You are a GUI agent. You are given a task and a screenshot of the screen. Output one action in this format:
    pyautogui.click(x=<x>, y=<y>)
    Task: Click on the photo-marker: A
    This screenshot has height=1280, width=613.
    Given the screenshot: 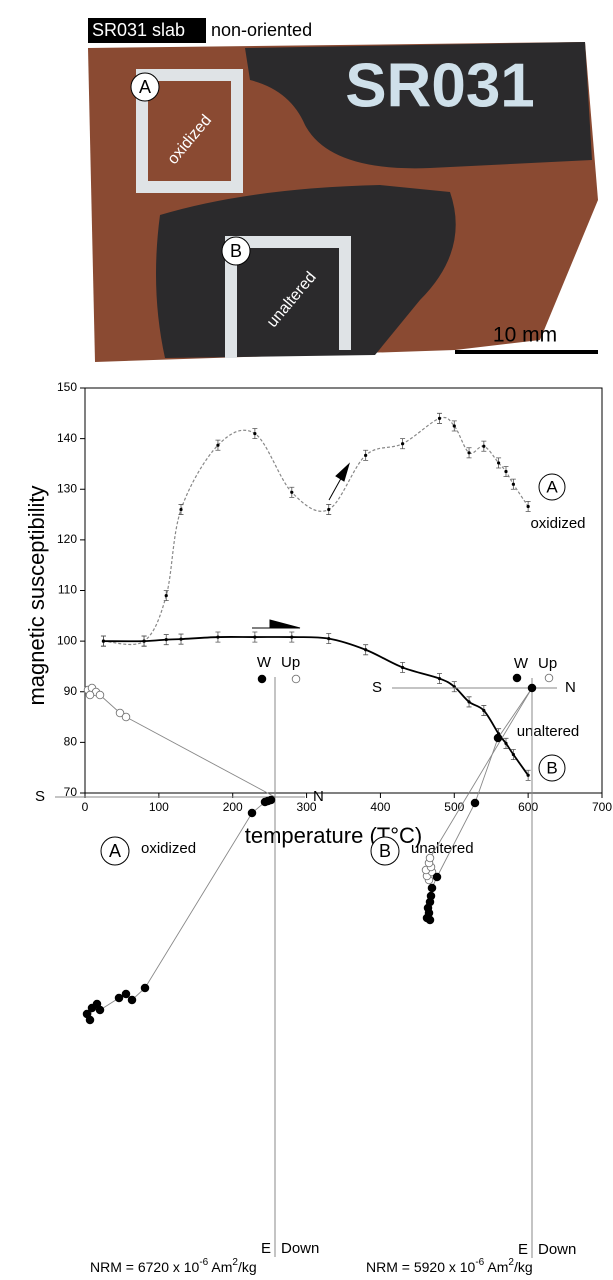 What is the action you would take?
    pyautogui.click(x=145, y=87)
    